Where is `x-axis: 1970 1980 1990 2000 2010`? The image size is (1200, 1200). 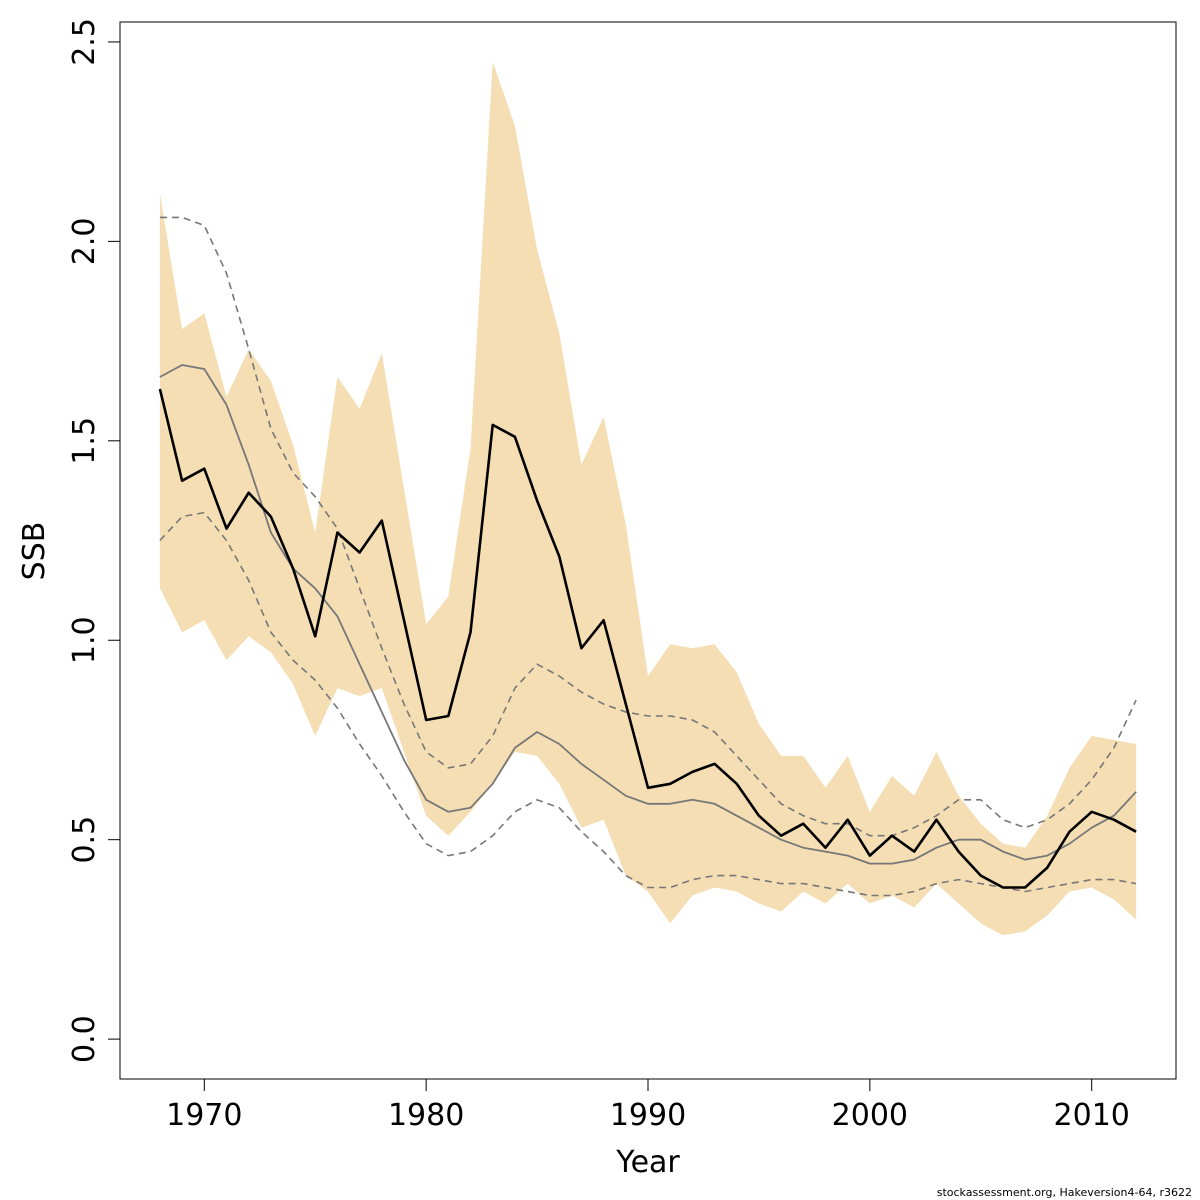
x-axis: 1970 1980 1990 2000 2010 is located at coordinates (648, 1105).